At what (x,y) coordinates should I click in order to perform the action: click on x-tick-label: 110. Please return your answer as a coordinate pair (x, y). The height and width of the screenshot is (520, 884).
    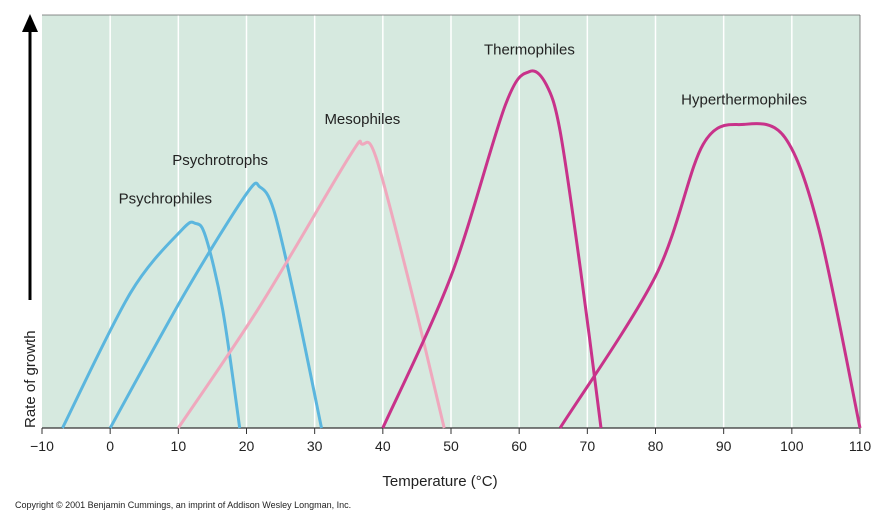
    Looking at the image, I should click on (860, 446).